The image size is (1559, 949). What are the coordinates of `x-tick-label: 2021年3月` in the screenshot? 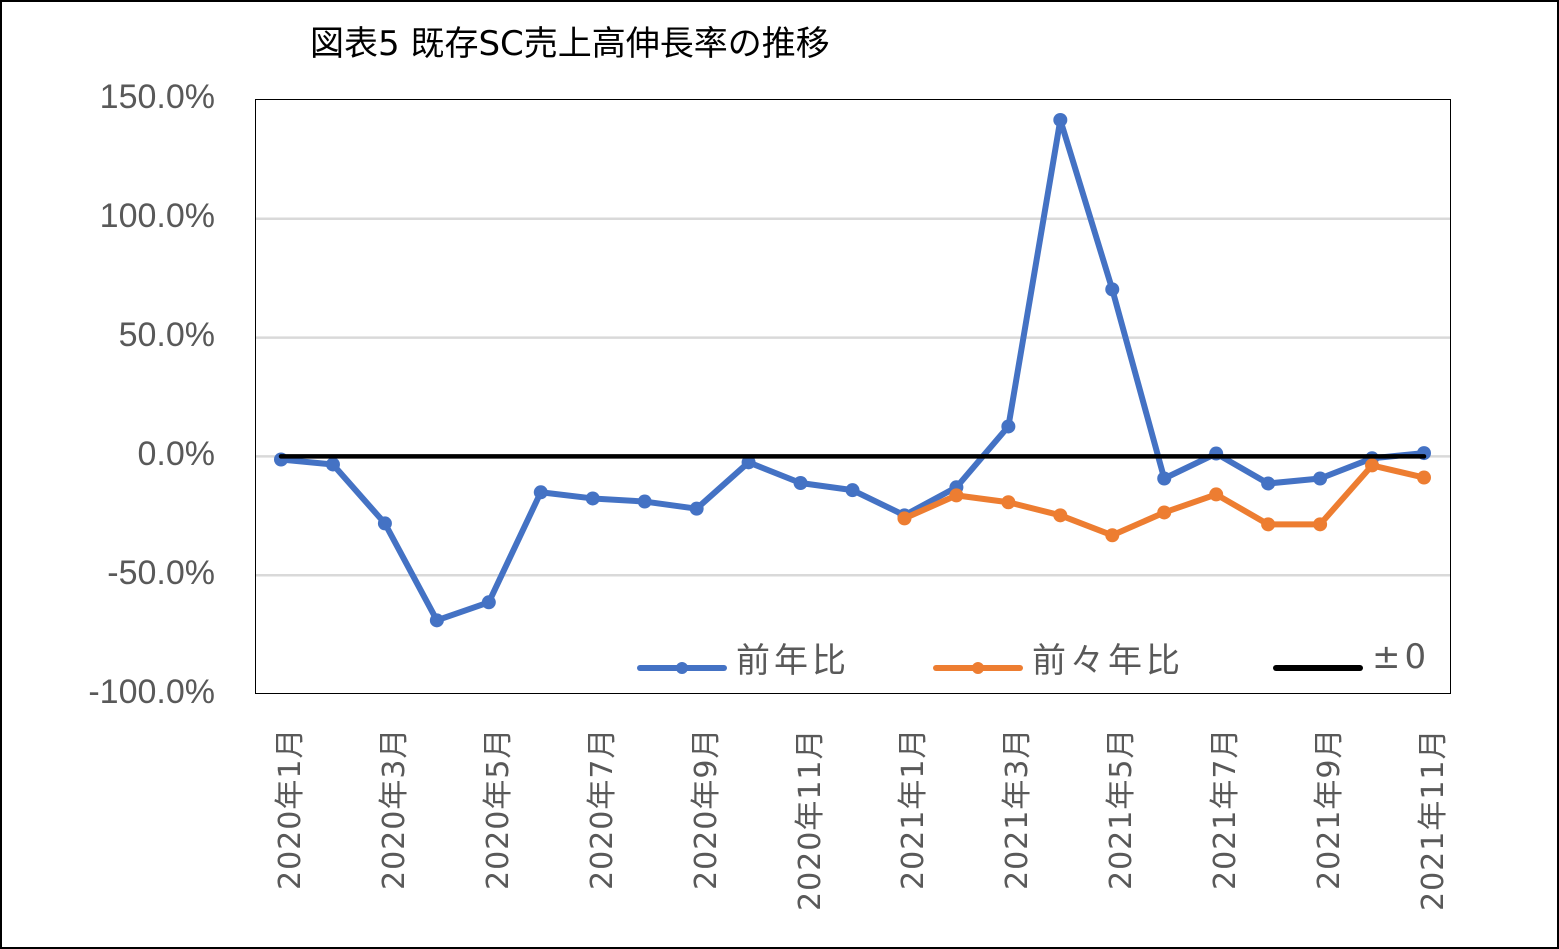 It's located at (1018, 809).